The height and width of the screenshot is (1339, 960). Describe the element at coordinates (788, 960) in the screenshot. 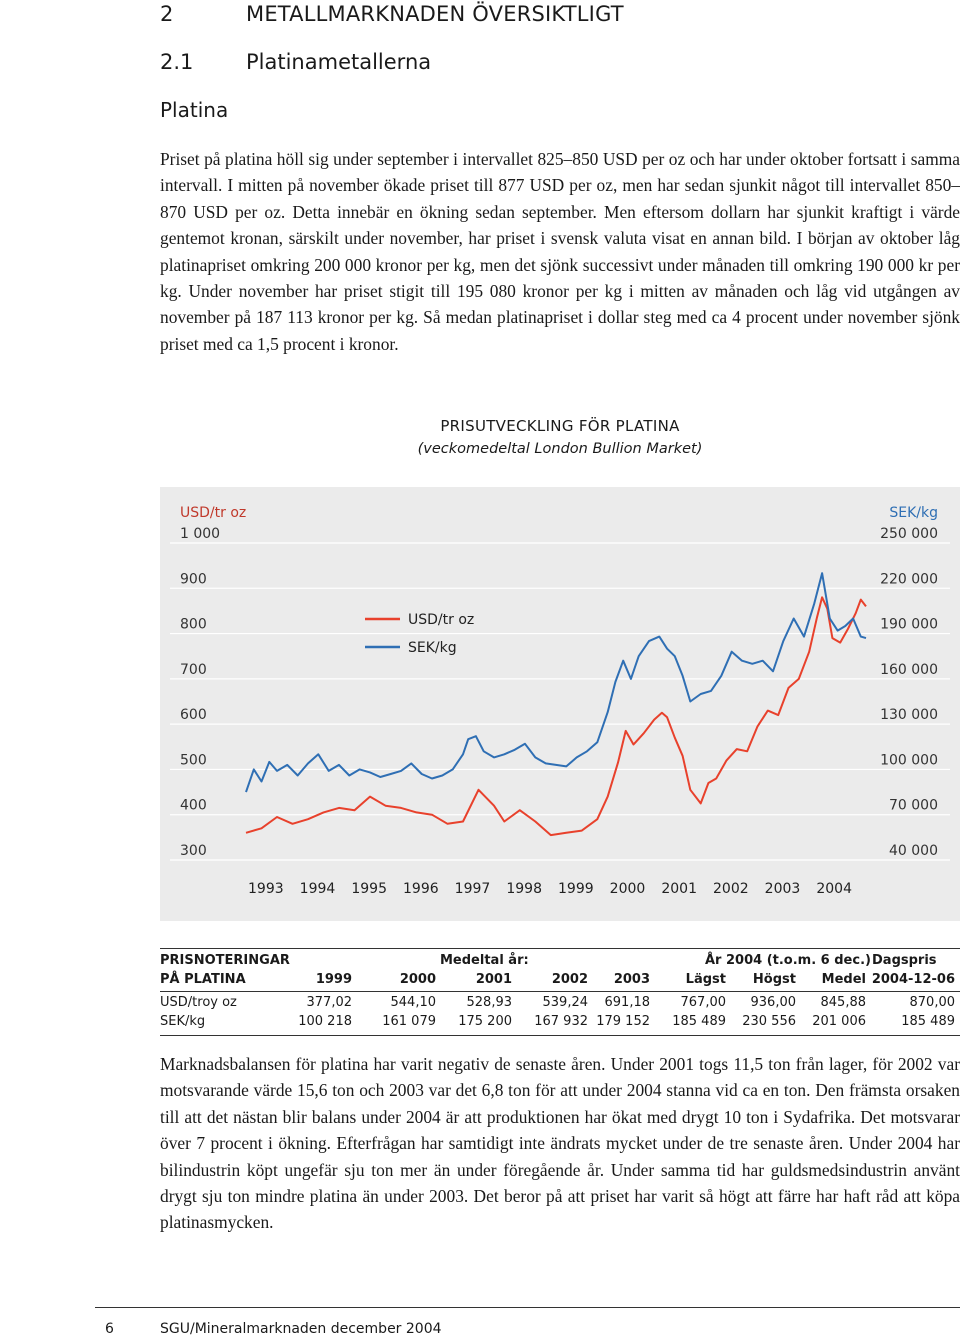

I see `table-group-2004: År 2004 (t.o.m. 6 dec.)` at that location.